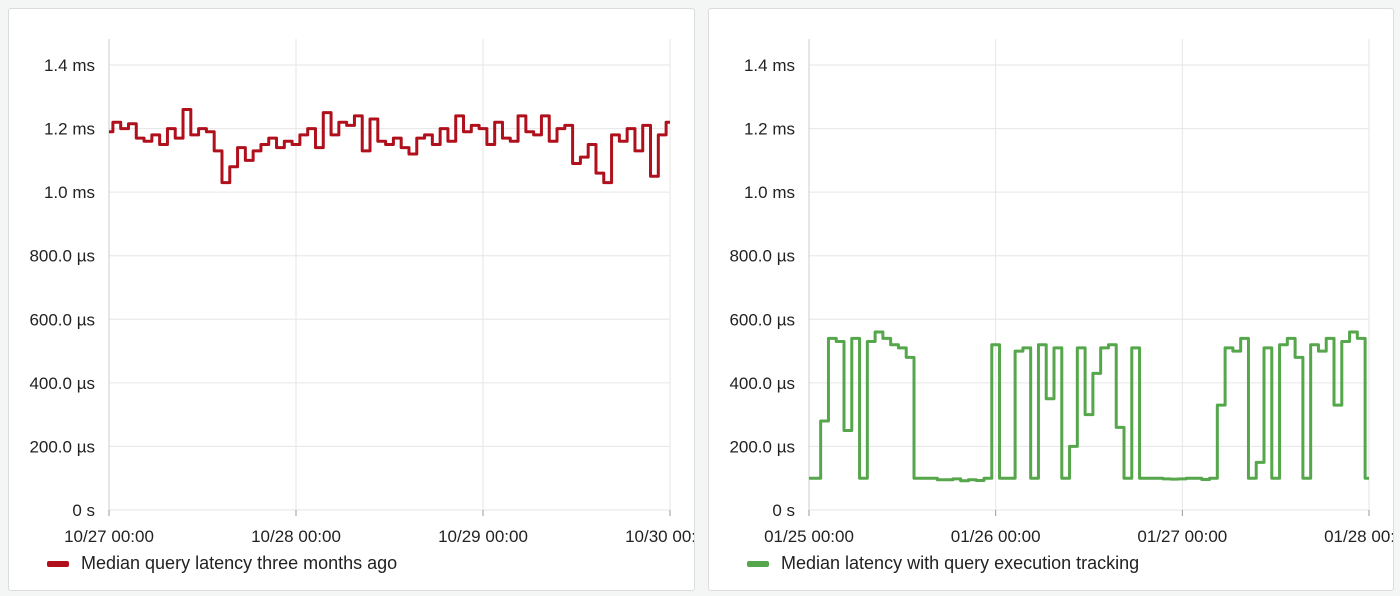  Describe the element at coordinates (1182, 536) in the screenshot. I see `x-tick-label: 01/27 00:00` at that location.